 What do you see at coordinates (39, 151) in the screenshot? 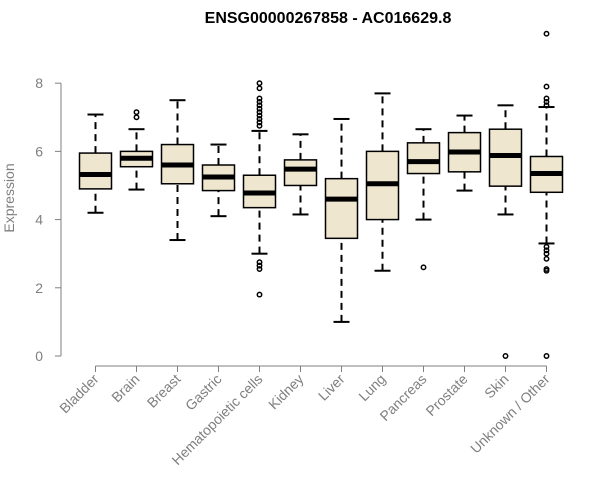
I see `y-tick-label: 6` at bounding box center [39, 151].